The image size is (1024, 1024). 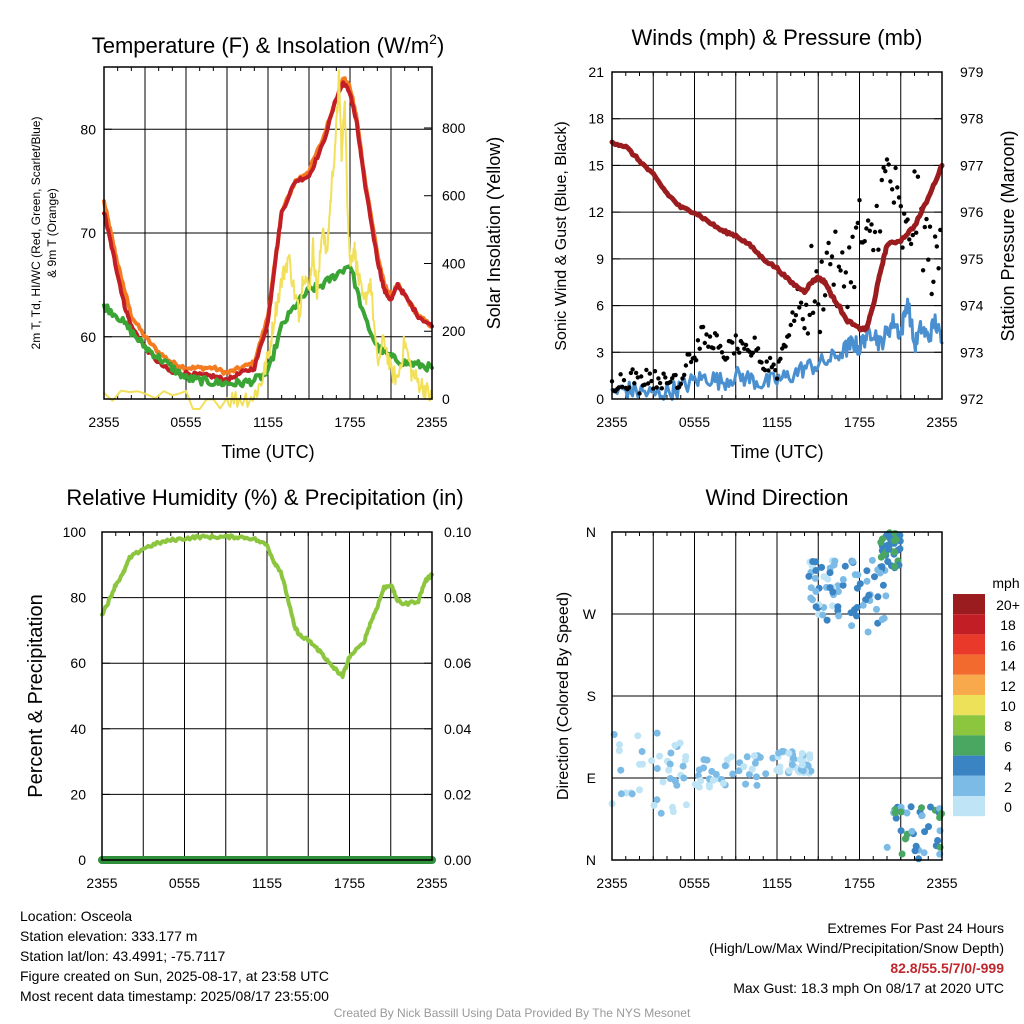 What do you see at coordinates (457, 794) in the screenshot?
I see `y-tick-label-right-2-1: 0.02` at bounding box center [457, 794].